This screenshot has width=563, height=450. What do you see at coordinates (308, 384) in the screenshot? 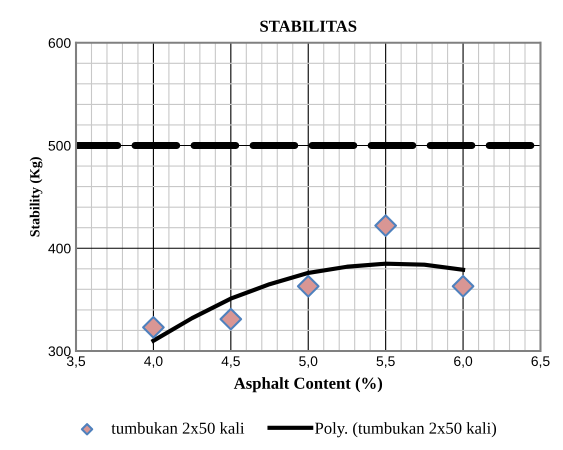
I see `x-axis-title: Asphalt Content (%)` at bounding box center [308, 384].